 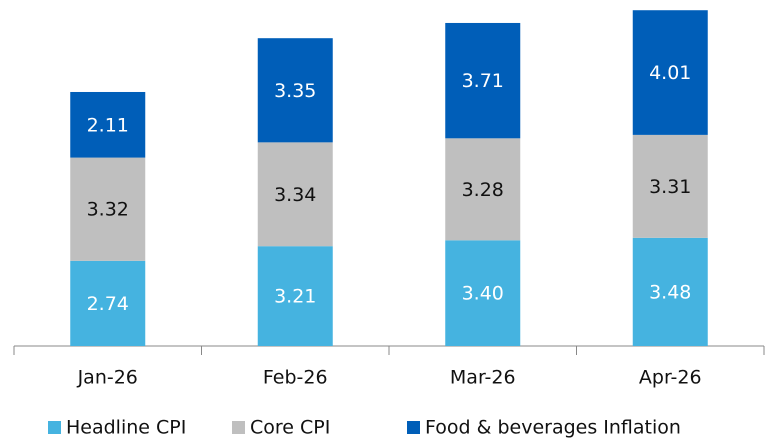 What do you see at coordinates (107, 378) in the screenshot?
I see `x-tick-label: Jan-26` at bounding box center [107, 378].